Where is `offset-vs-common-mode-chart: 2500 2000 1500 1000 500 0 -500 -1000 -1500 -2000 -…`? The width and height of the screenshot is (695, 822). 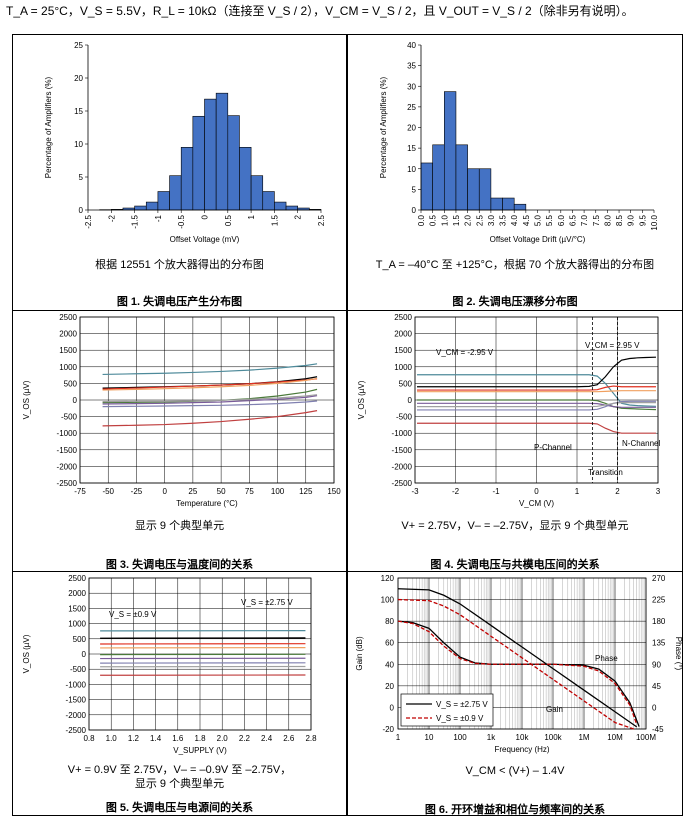
offset-vs-common-mode-chart: 2500 2000 1500 1000 500 0 -500 -1000 -1500 -2000 -… is located at coordinates (509, 410).